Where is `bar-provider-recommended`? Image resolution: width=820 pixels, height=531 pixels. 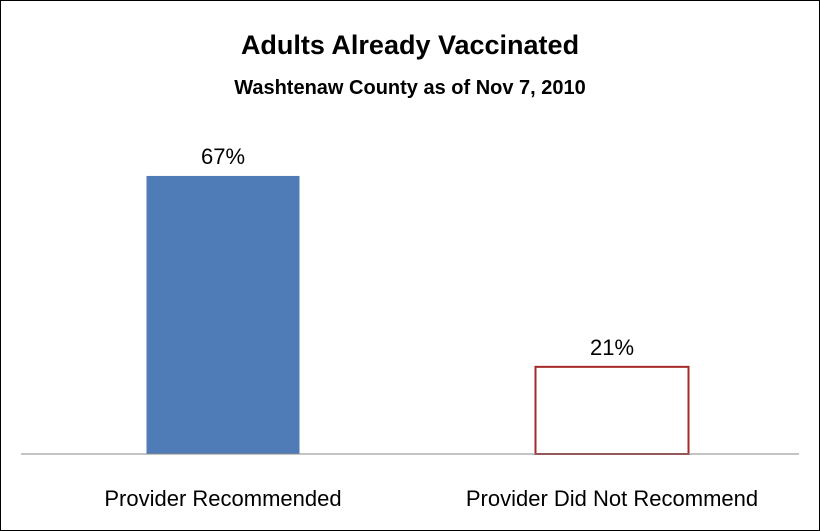 bar-provider-recommended is located at coordinates (223, 314).